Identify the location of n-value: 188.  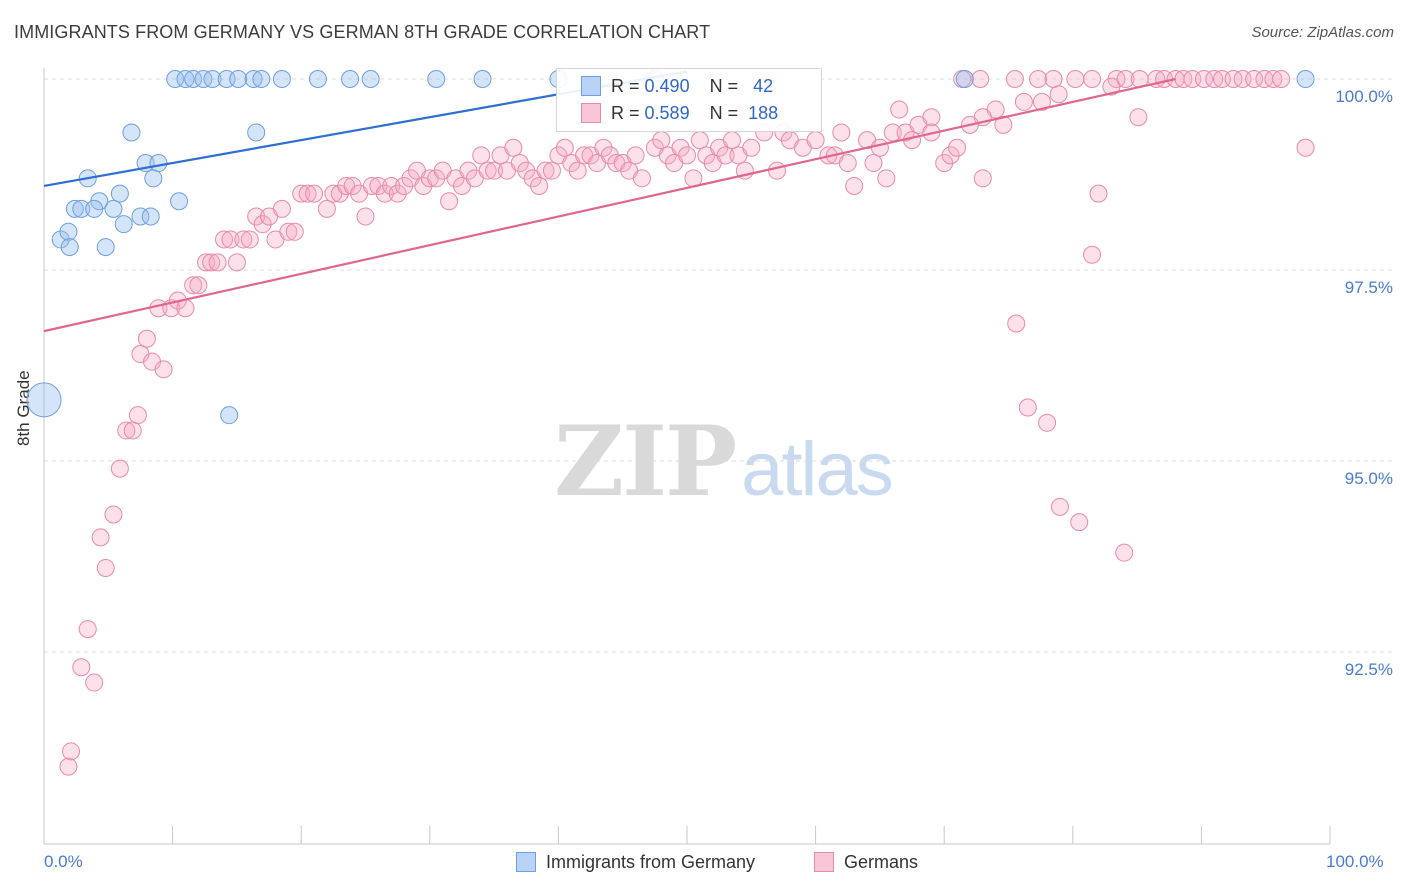
(763, 113).